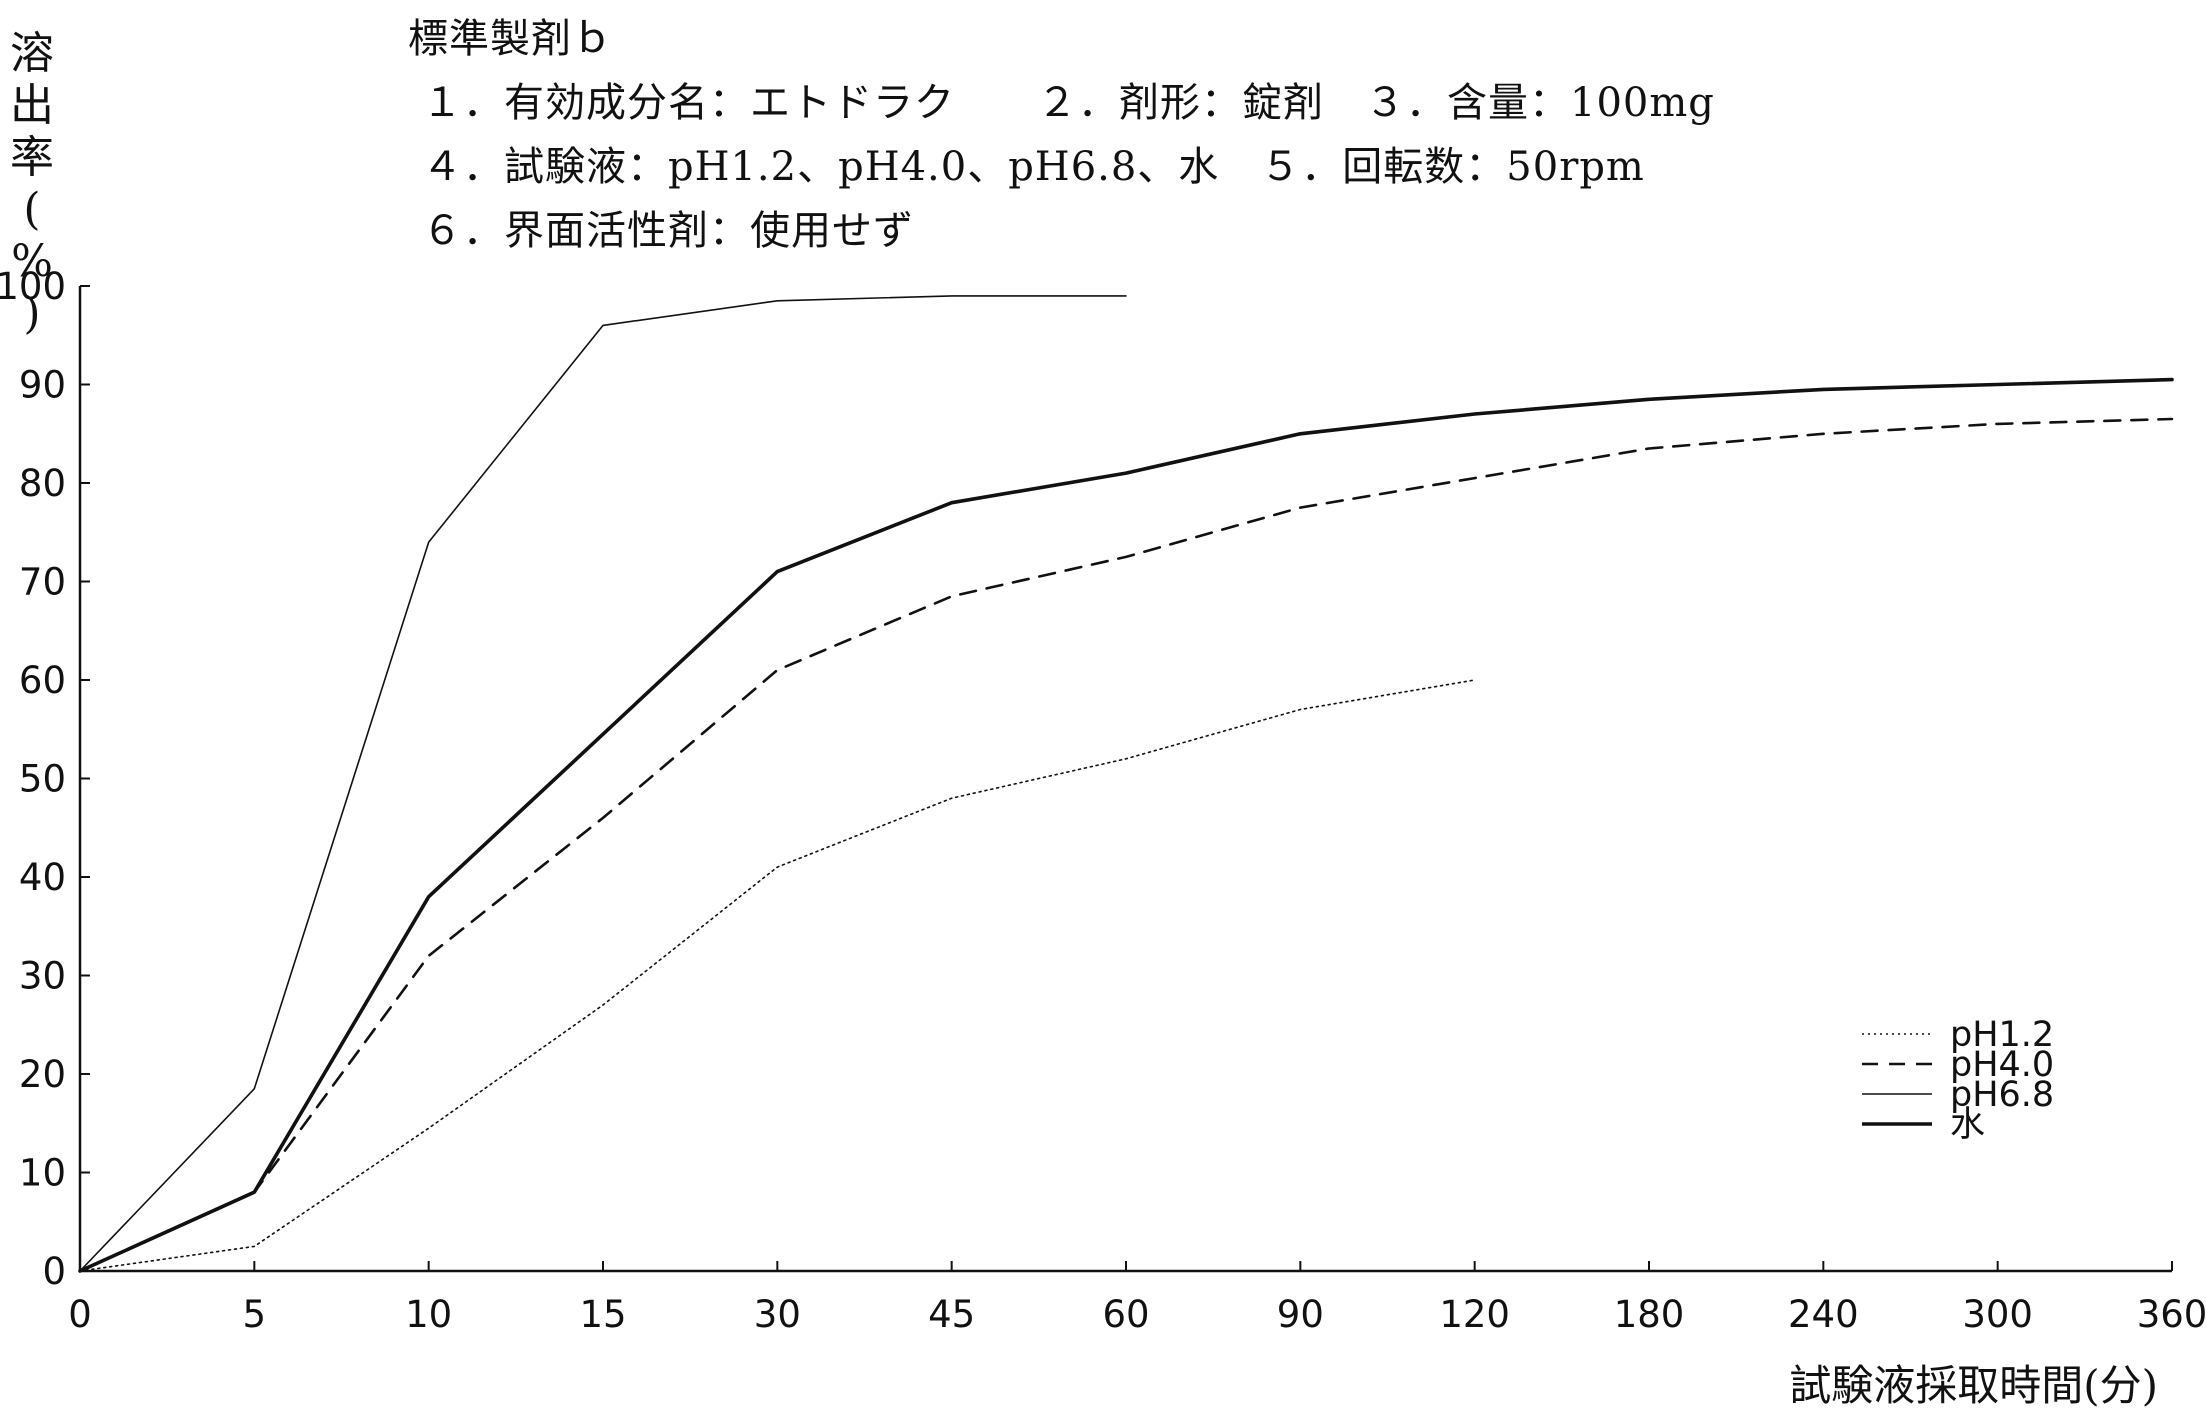  I want to click on y-tick-label: 70, so click(42, 582).